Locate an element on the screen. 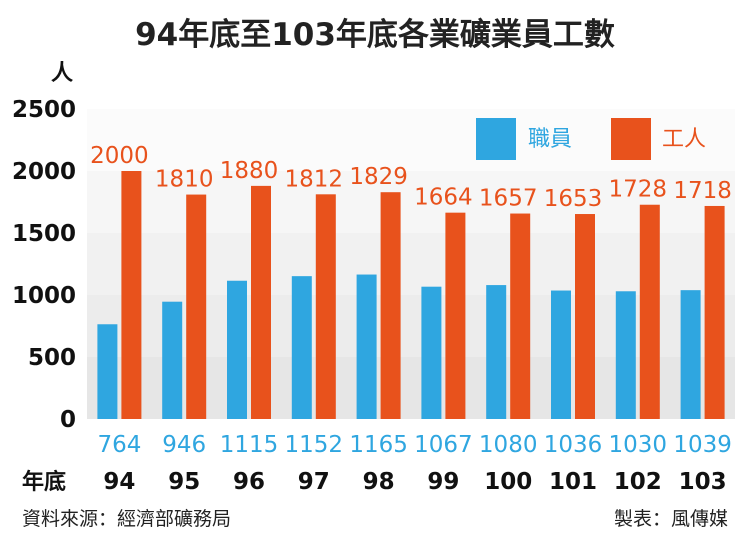  bar-label-workers: 1653 is located at coordinates (573, 199).